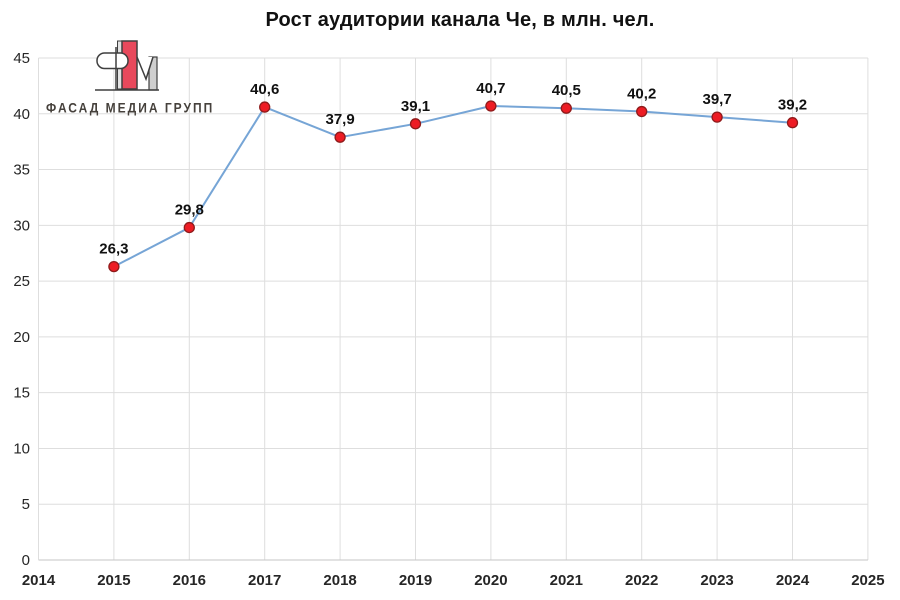 The width and height of the screenshot is (900, 600). I want to click on data-point-label: 40,5, so click(566, 90).